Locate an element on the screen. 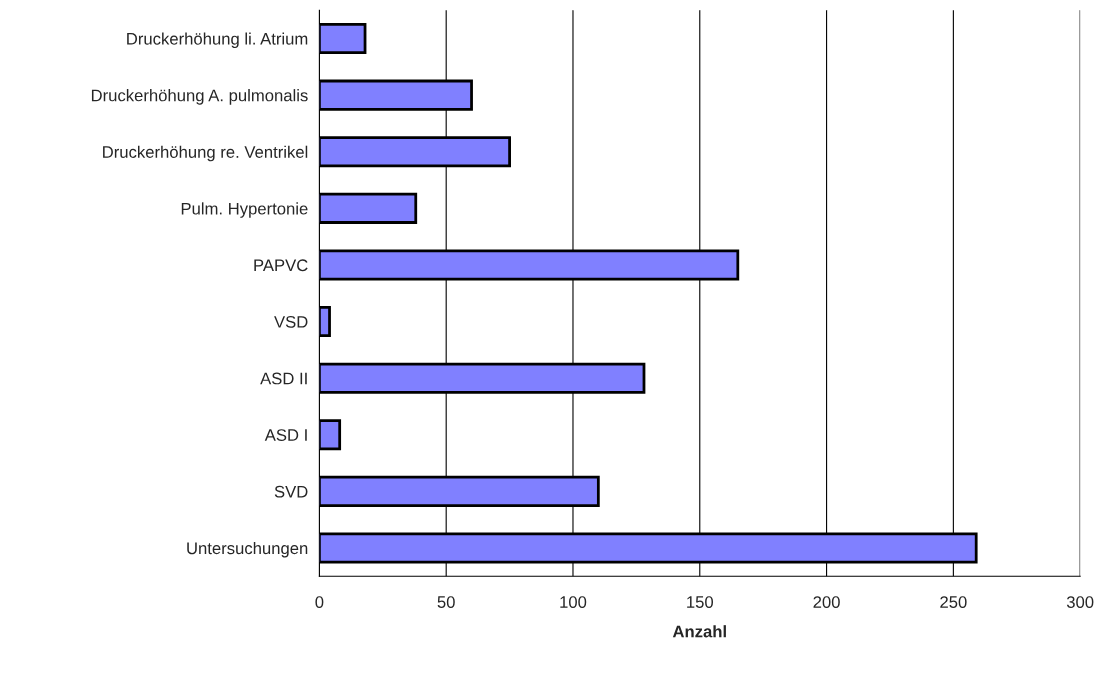 Image resolution: width=1109 pixels, height=682 pixels. x-tick-label: 300 is located at coordinates (1080, 602).